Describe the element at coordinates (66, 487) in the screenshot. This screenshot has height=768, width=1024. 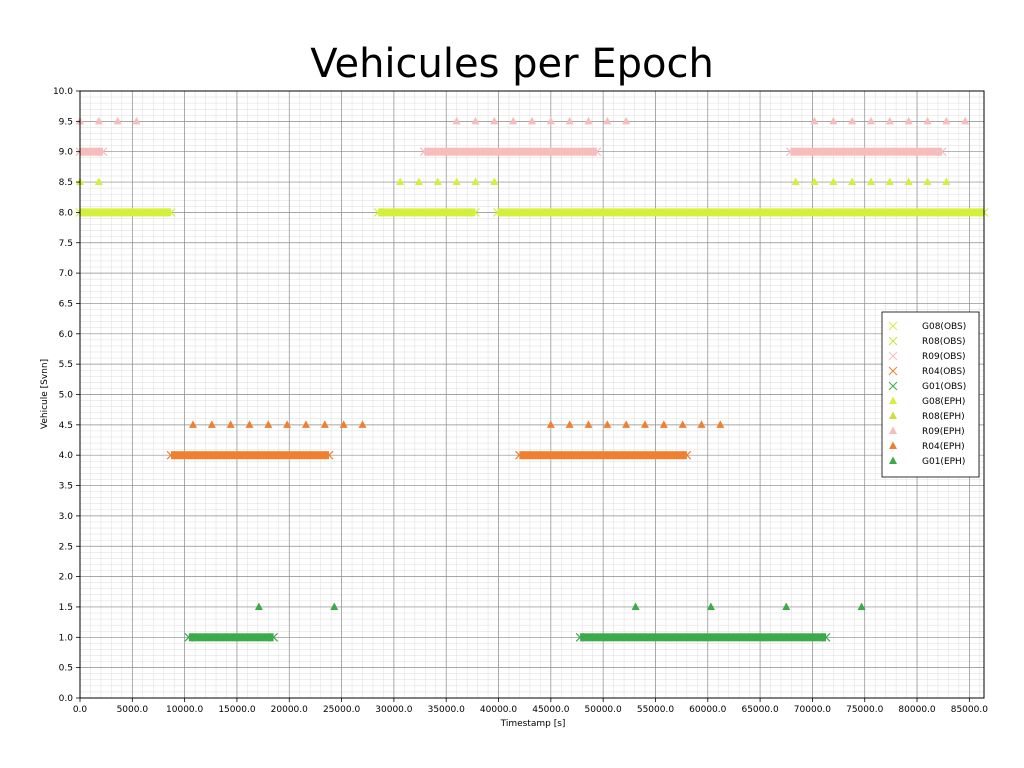
I see `y-tick-label: 3.5` at that location.